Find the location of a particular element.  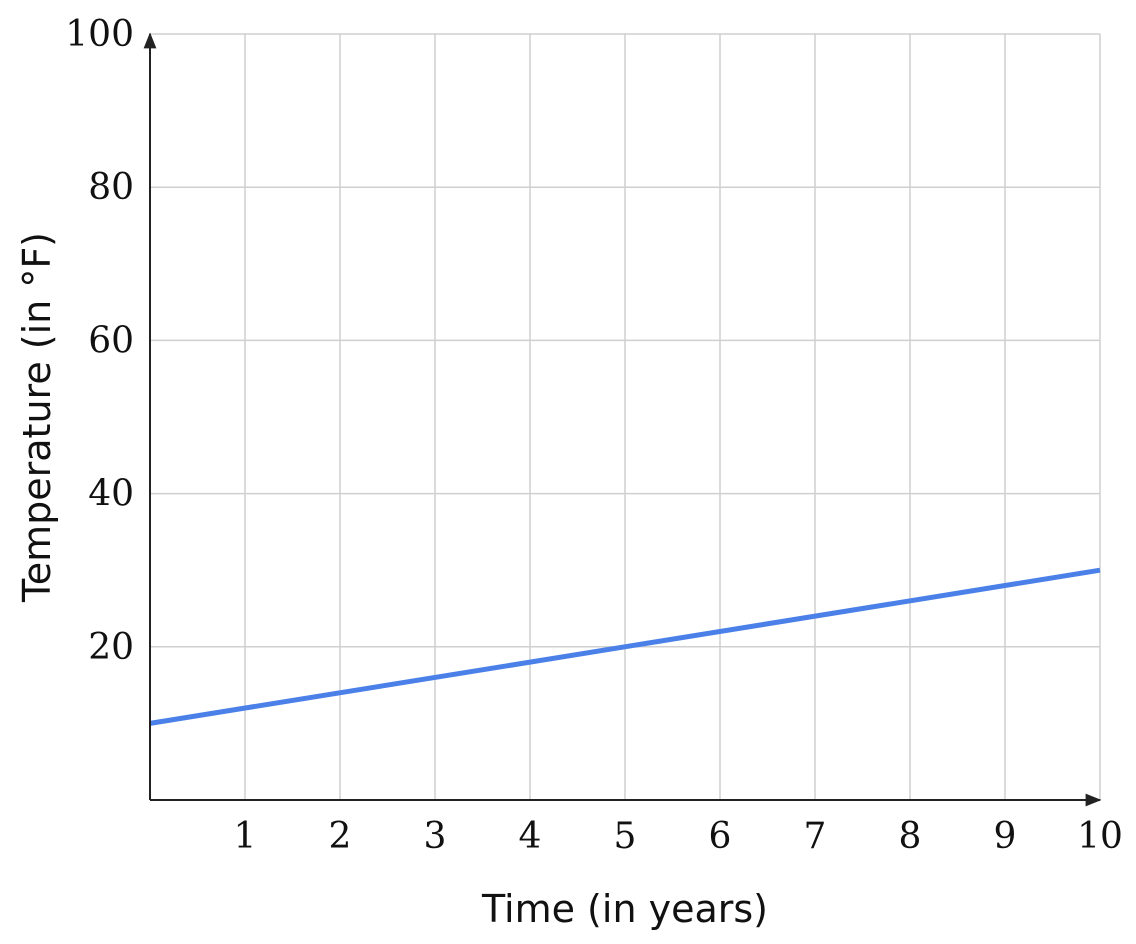

y-tick-label: 100 is located at coordinates (99, 34).